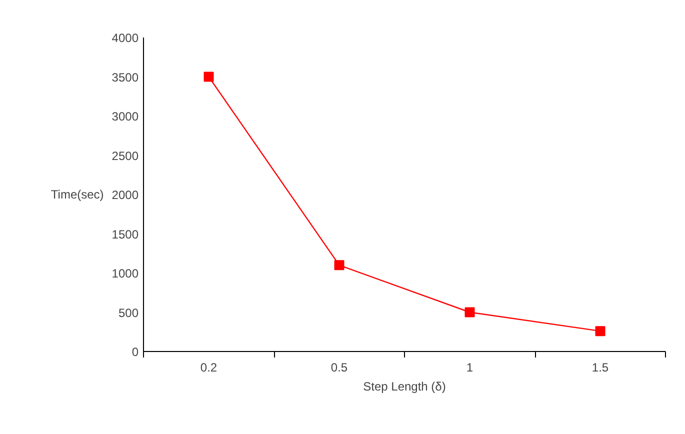 The width and height of the screenshot is (685, 434). Describe the element at coordinates (209, 367) in the screenshot. I see `x-tick-label: 0.2` at that location.